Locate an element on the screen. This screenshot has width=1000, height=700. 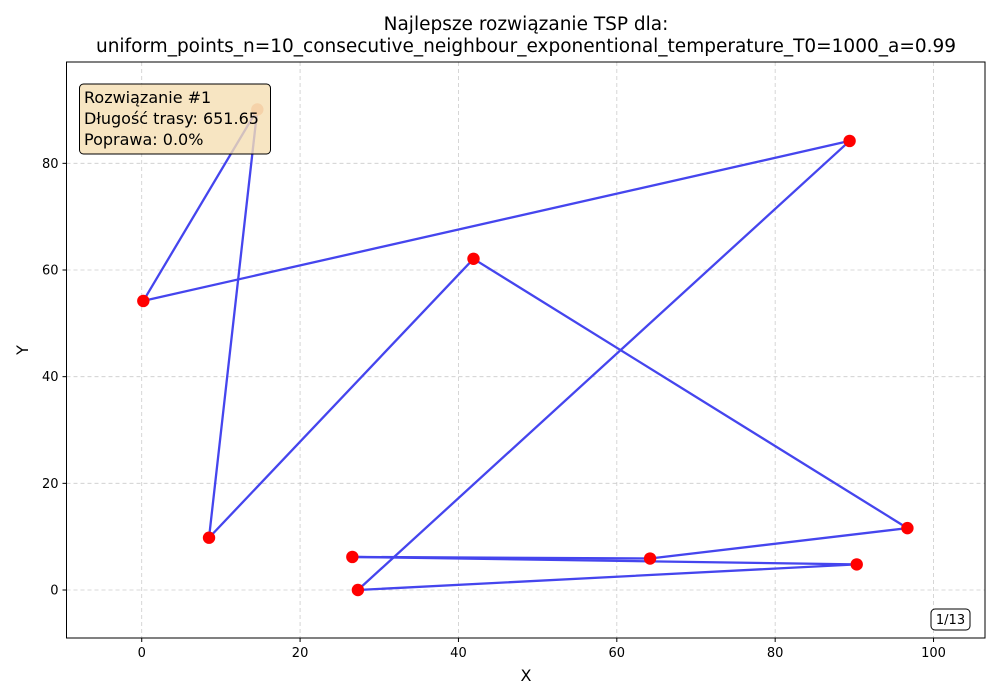
y-tick-label: 40 is located at coordinates (50, 377).